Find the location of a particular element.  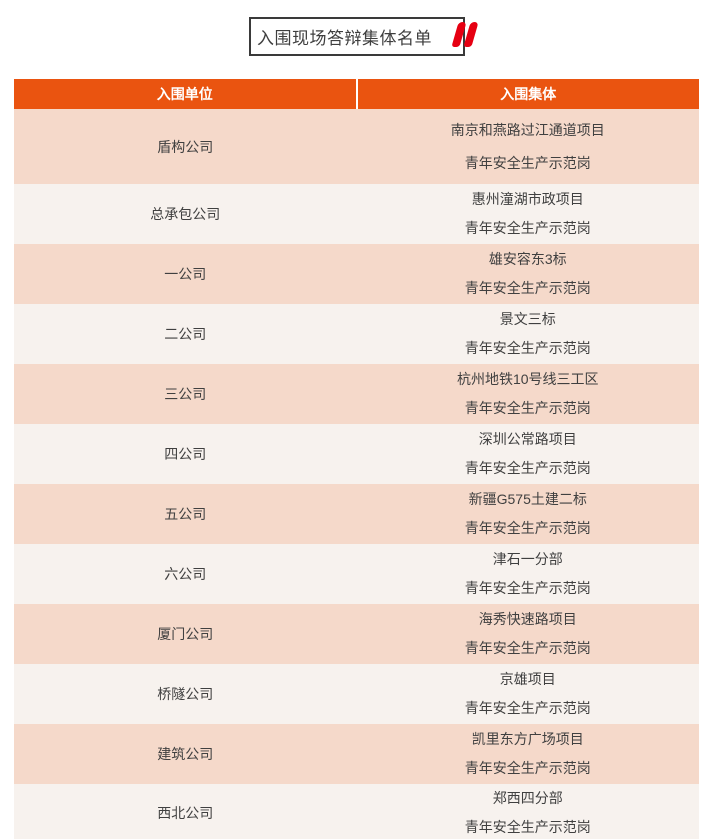

collective-cell: 景文三标 青年安全生产示范岗 is located at coordinates (528, 334).